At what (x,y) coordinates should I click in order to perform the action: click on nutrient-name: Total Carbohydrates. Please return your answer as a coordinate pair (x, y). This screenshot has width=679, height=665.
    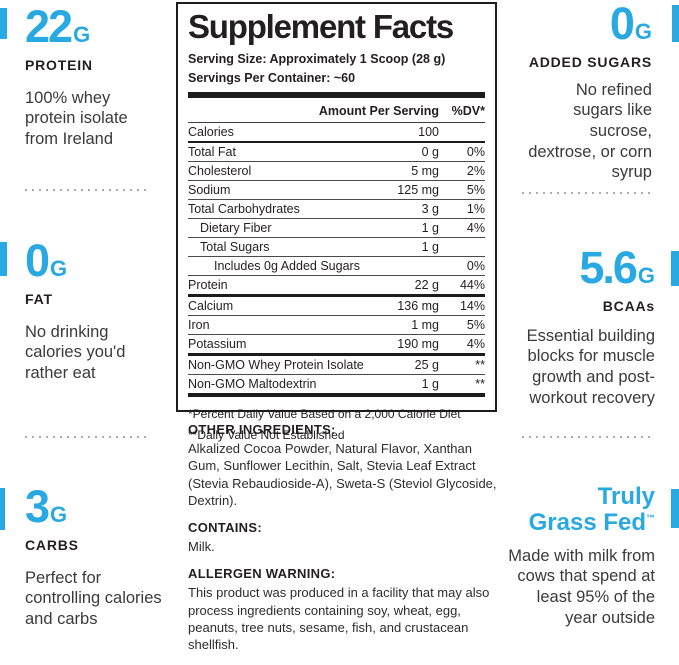
    Looking at the image, I should click on (244, 209).